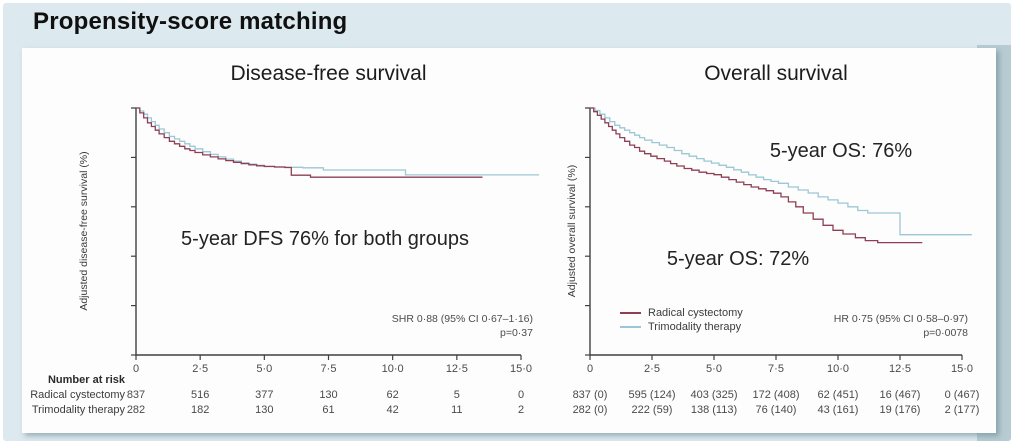 The width and height of the screenshot is (1014, 444). Describe the element at coordinates (738, 259) in the screenshot. I see `annotation-os-72: 5-year OS: 72%` at that location.